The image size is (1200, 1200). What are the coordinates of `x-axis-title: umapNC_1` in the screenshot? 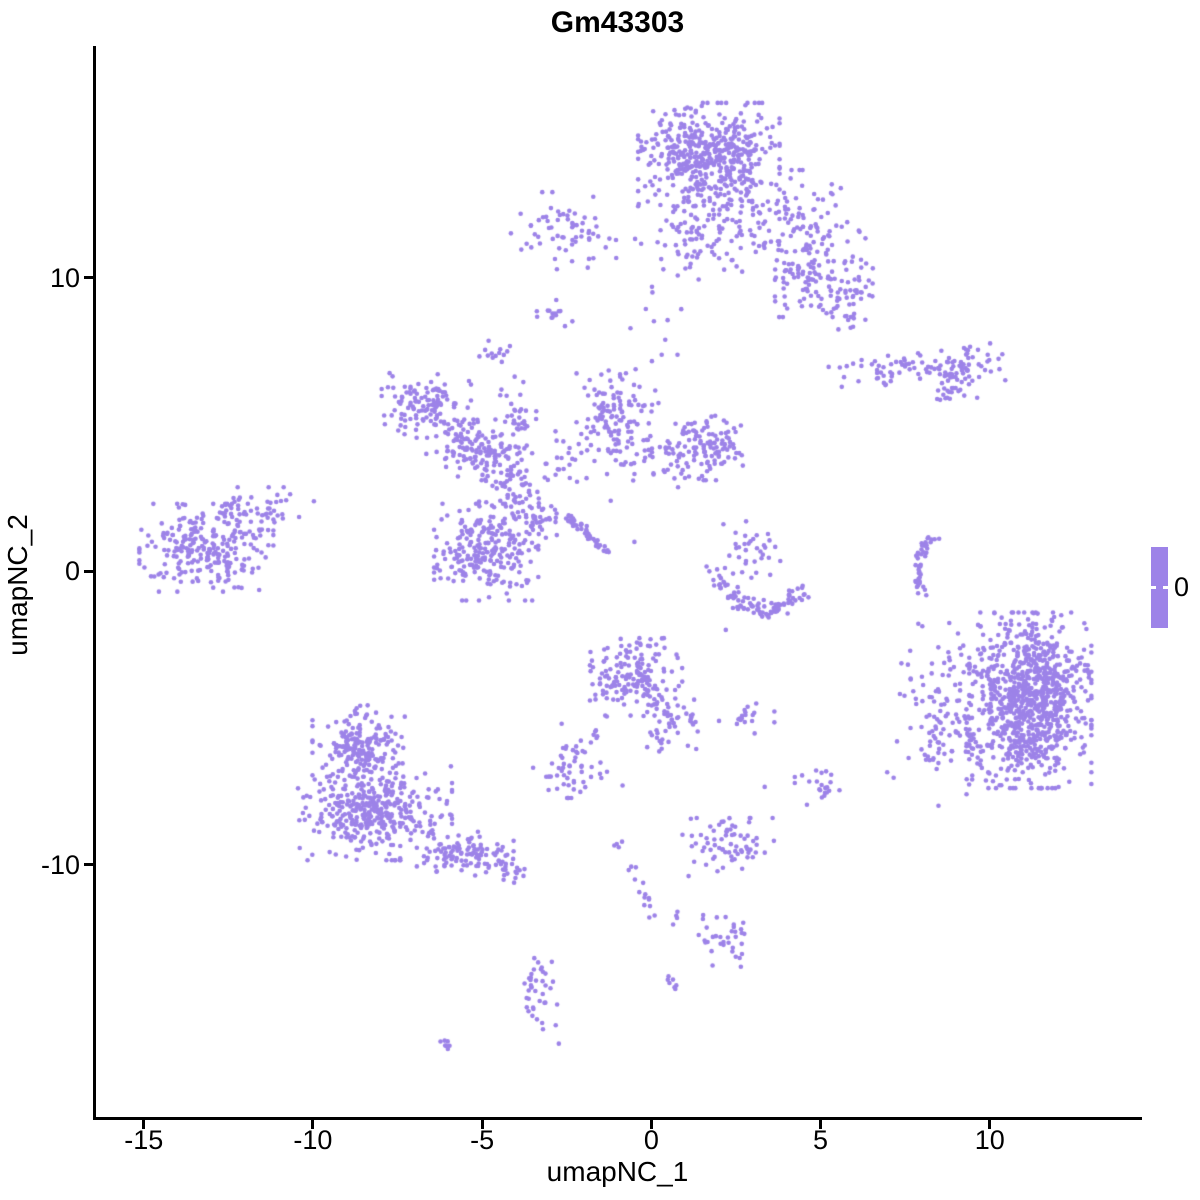 It's located at (617, 1171).